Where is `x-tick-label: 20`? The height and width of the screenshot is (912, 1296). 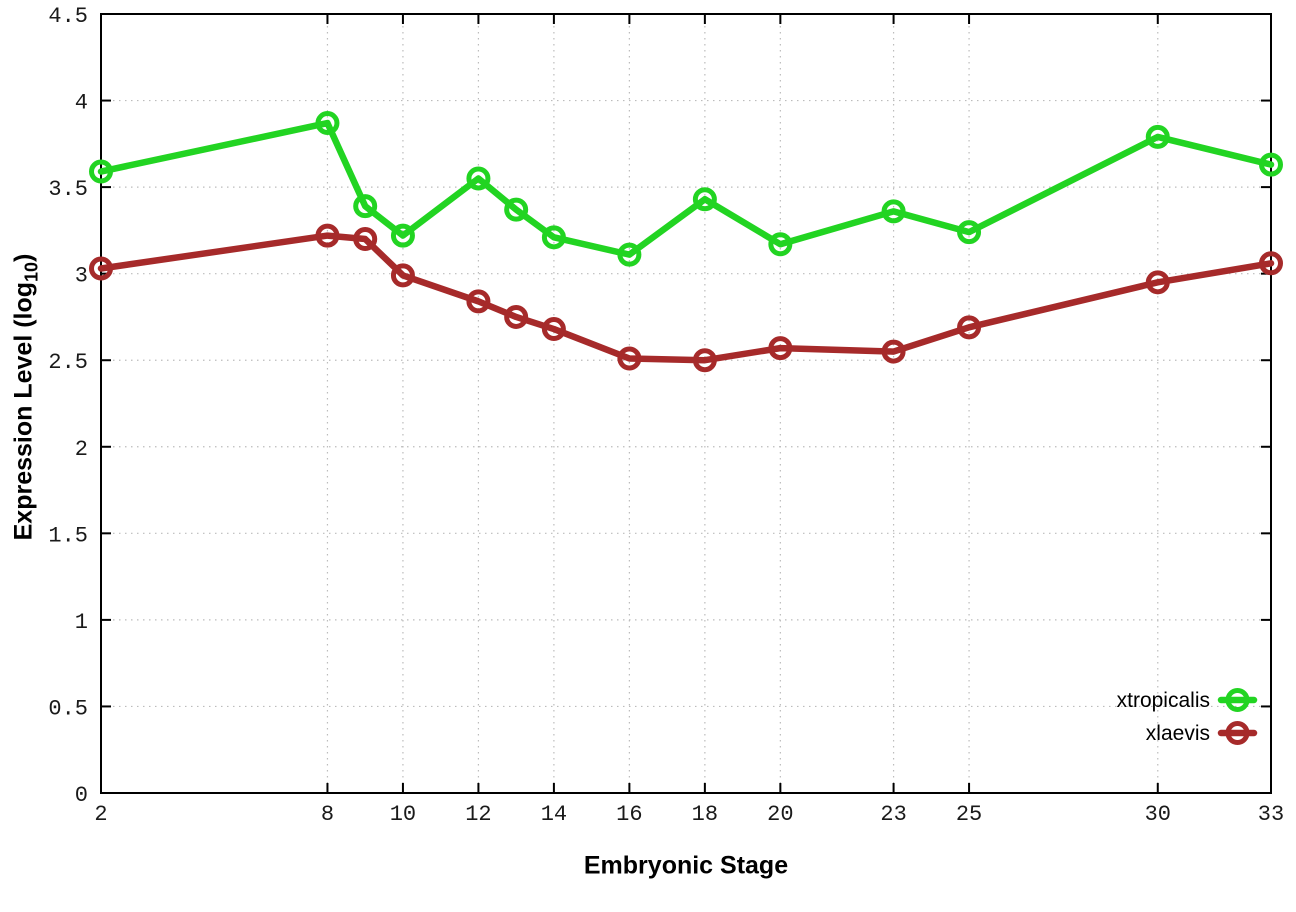
x-tick-label: 20 is located at coordinates (780, 814).